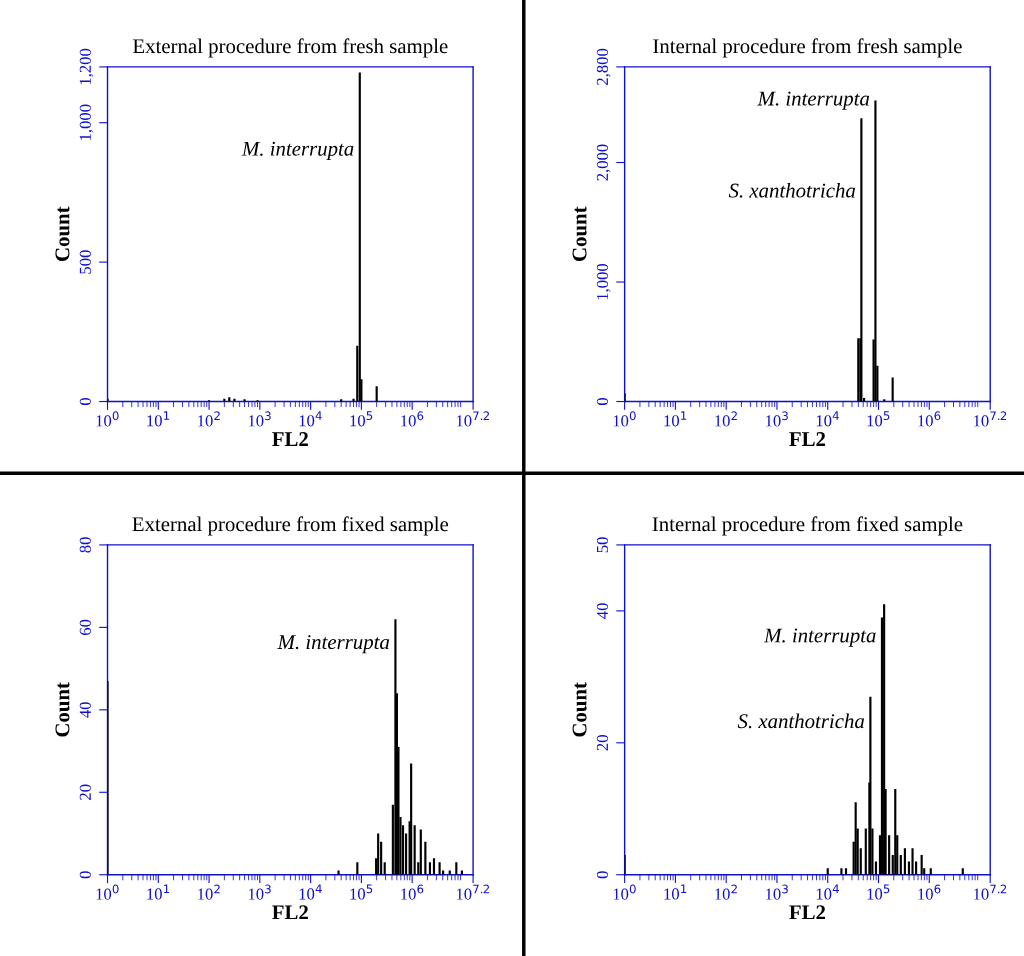 The image size is (1024, 956). What do you see at coordinates (85, 262) in the screenshot?
I see `y-tick-label: 500` at bounding box center [85, 262].